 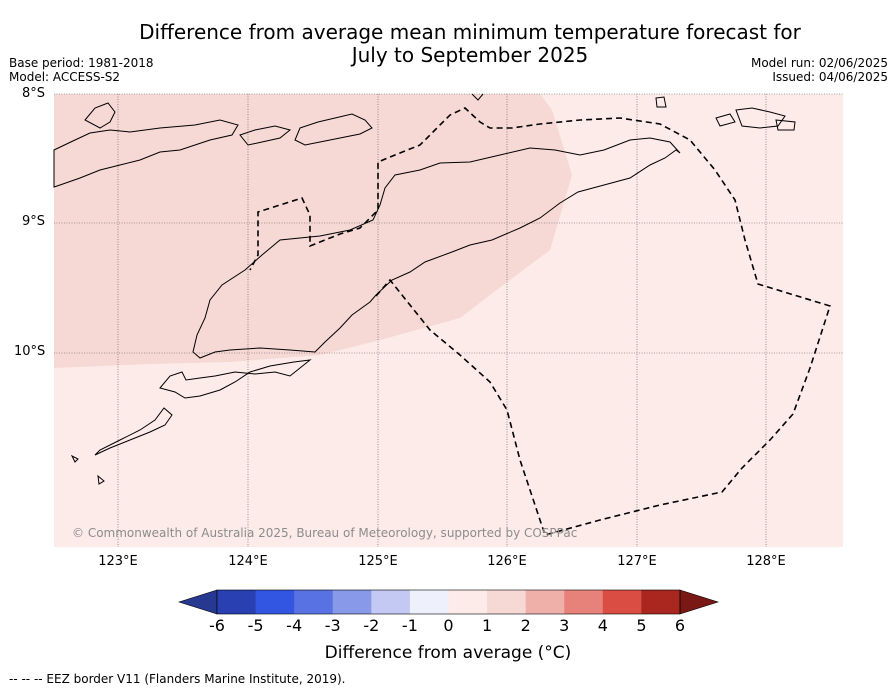 What do you see at coordinates (699, 602) in the screenshot?
I see `colorbar-extend-high` at bounding box center [699, 602].